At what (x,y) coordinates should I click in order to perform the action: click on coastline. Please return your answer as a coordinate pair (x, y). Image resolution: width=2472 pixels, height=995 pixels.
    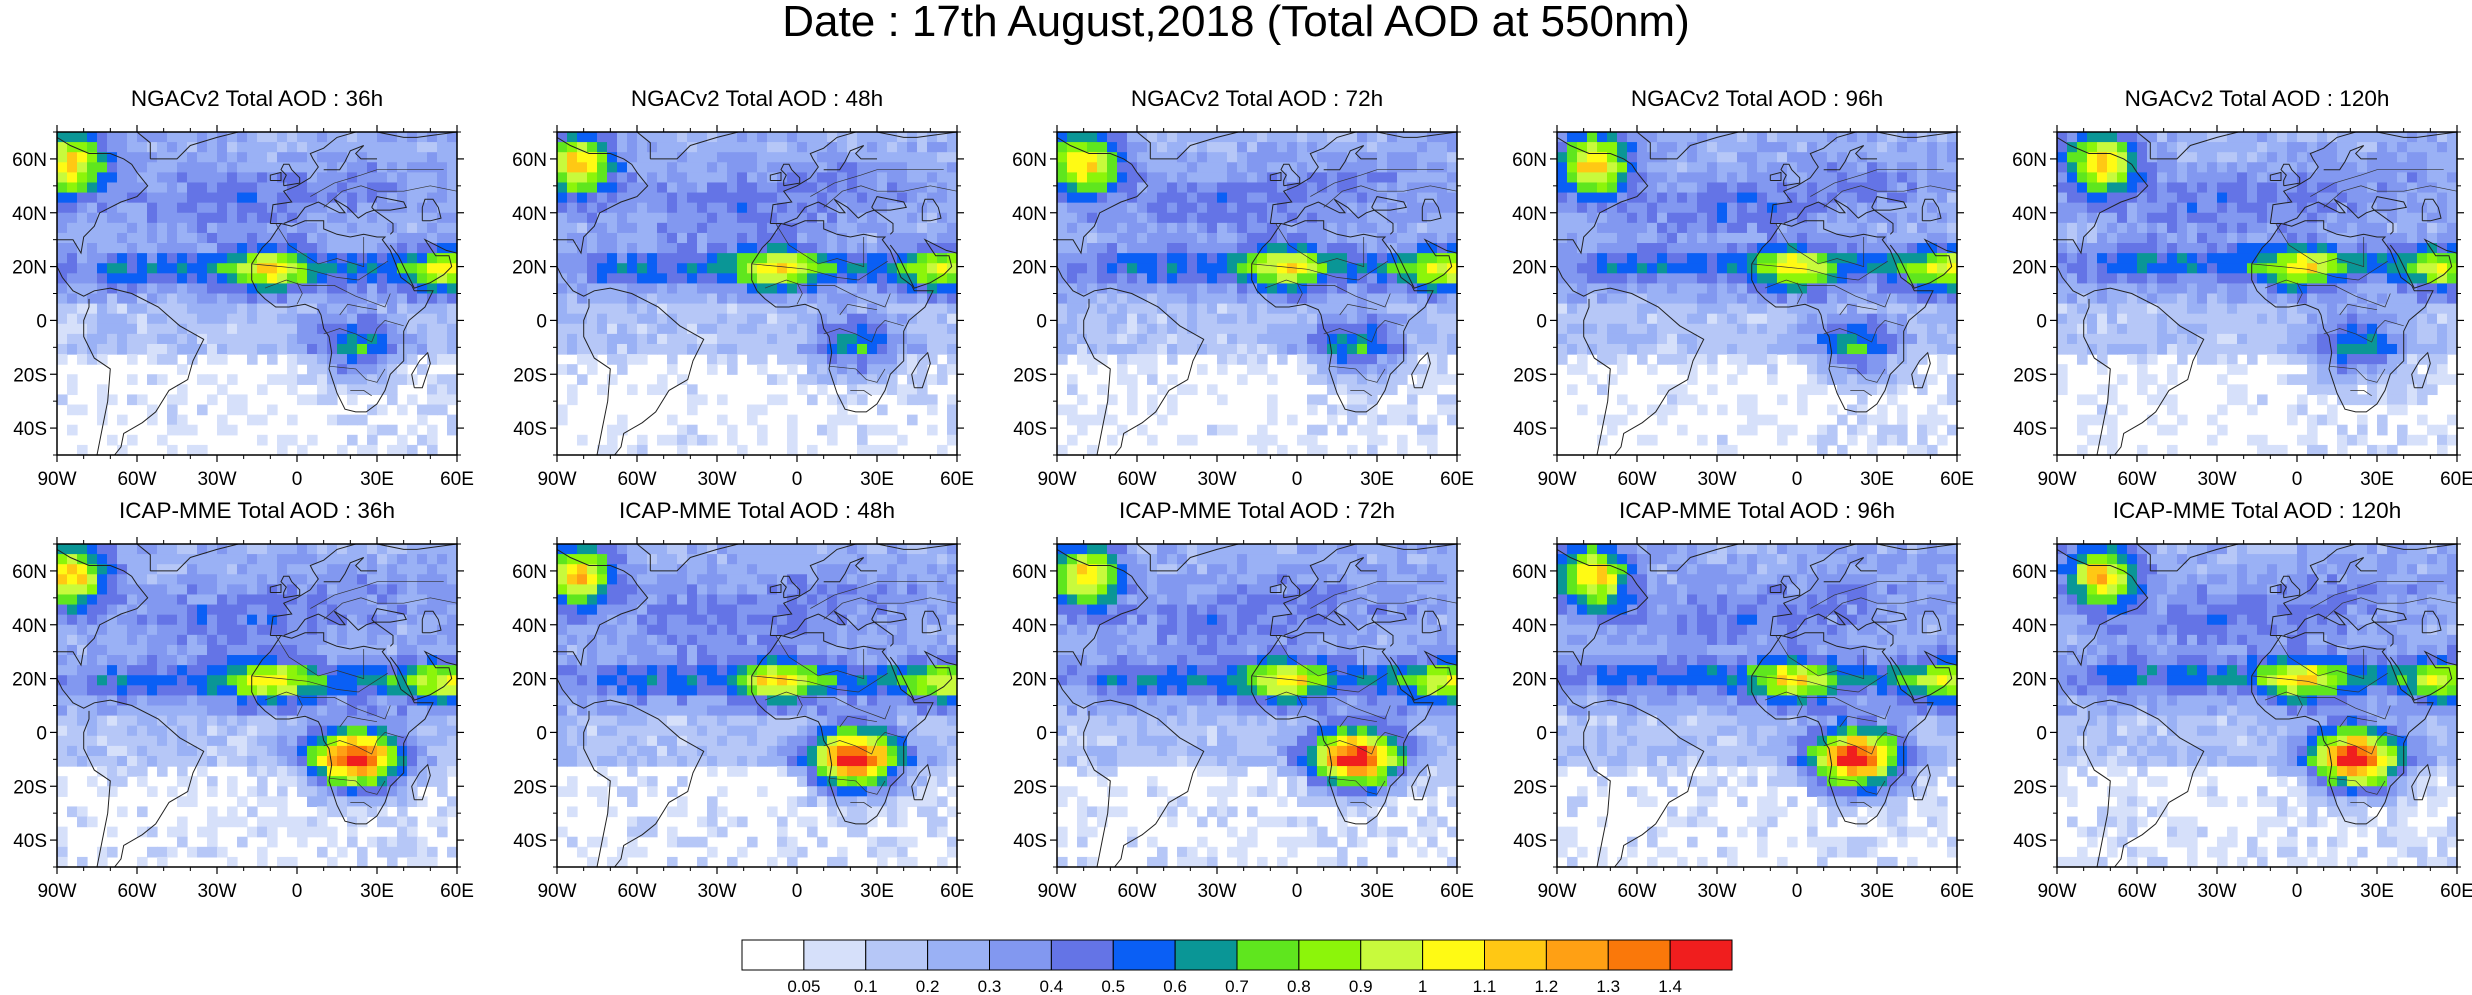
    Looking at the image, I should click on (363, 178).